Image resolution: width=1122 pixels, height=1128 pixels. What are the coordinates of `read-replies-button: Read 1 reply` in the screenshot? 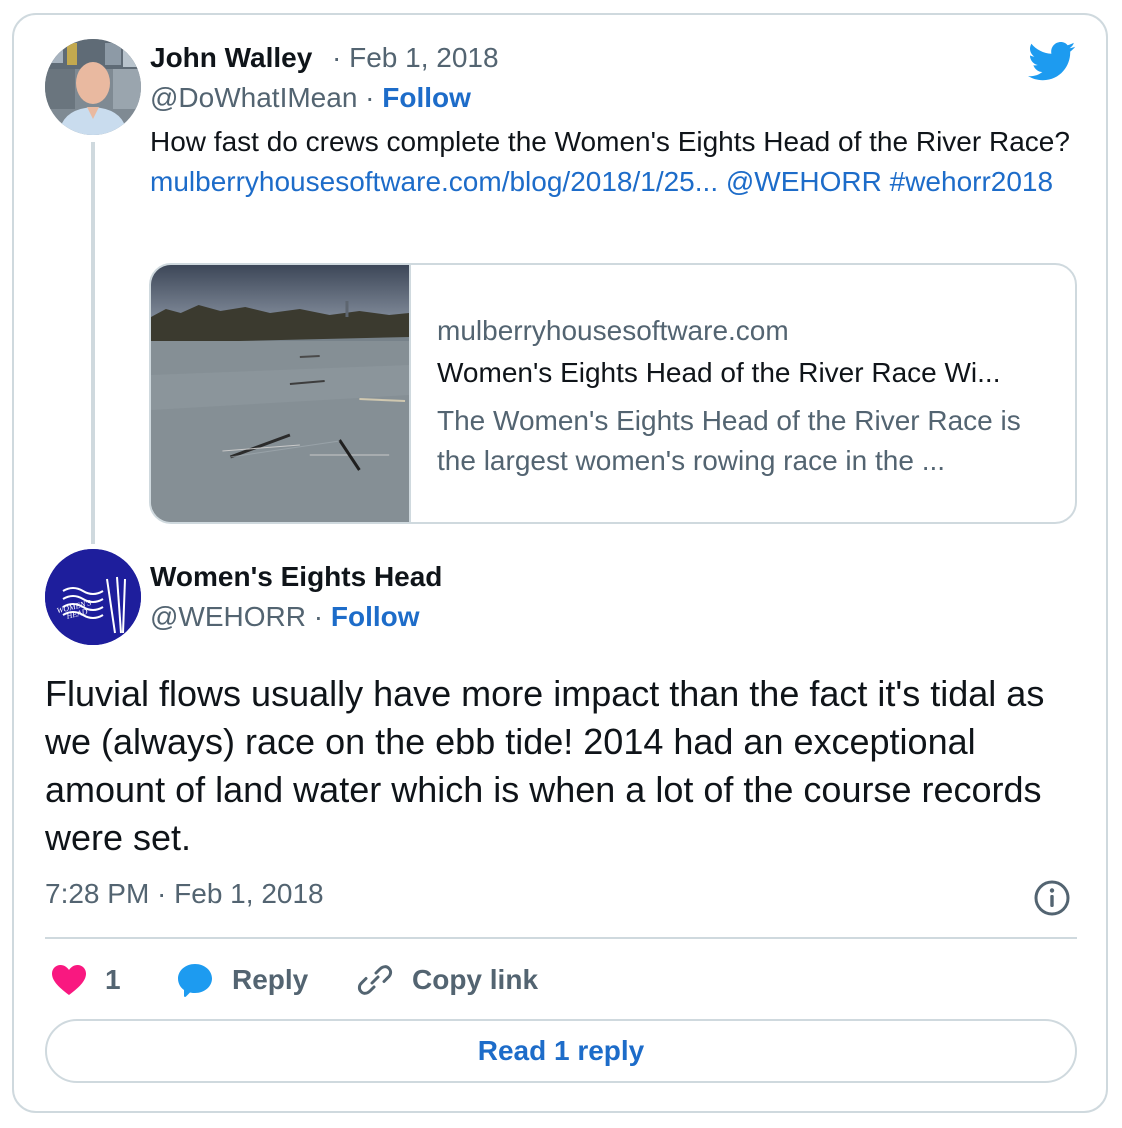 It's located at (561, 1051).